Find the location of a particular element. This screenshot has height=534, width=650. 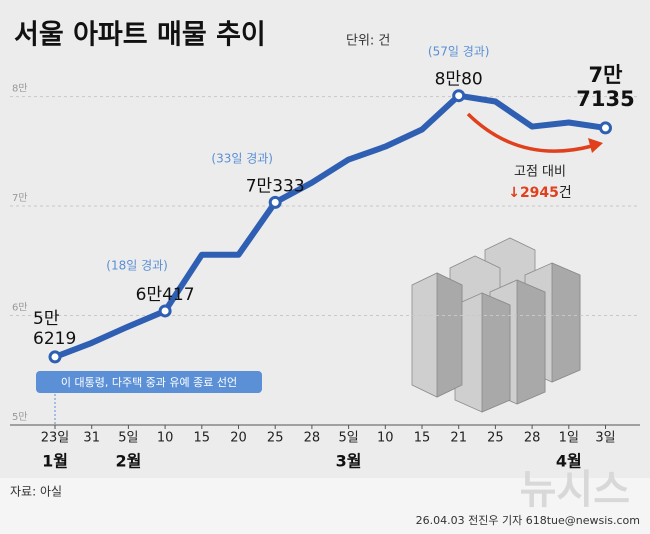

data-label-line: 5만 is located at coordinates (46, 319).